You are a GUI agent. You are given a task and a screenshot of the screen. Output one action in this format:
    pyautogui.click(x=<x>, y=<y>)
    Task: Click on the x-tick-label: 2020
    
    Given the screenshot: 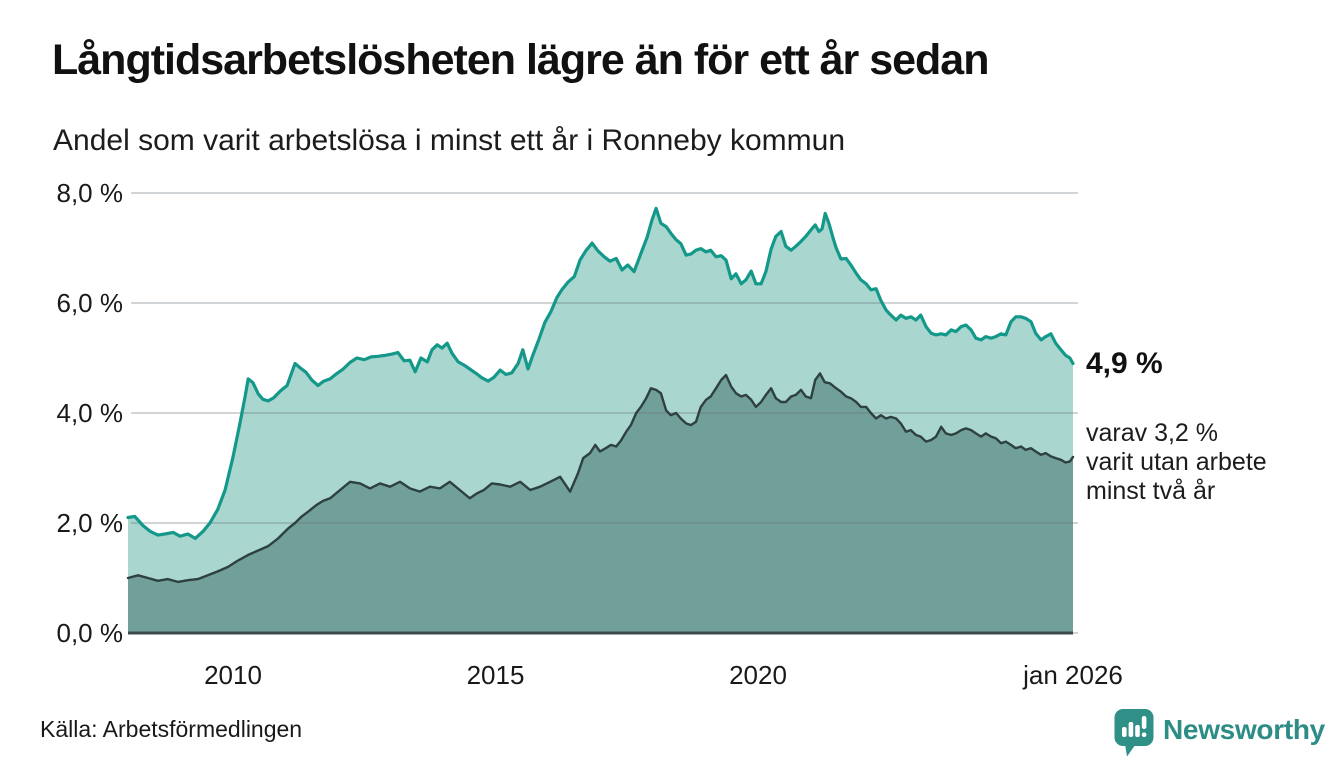 What is the action you would take?
    pyautogui.click(x=758, y=675)
    